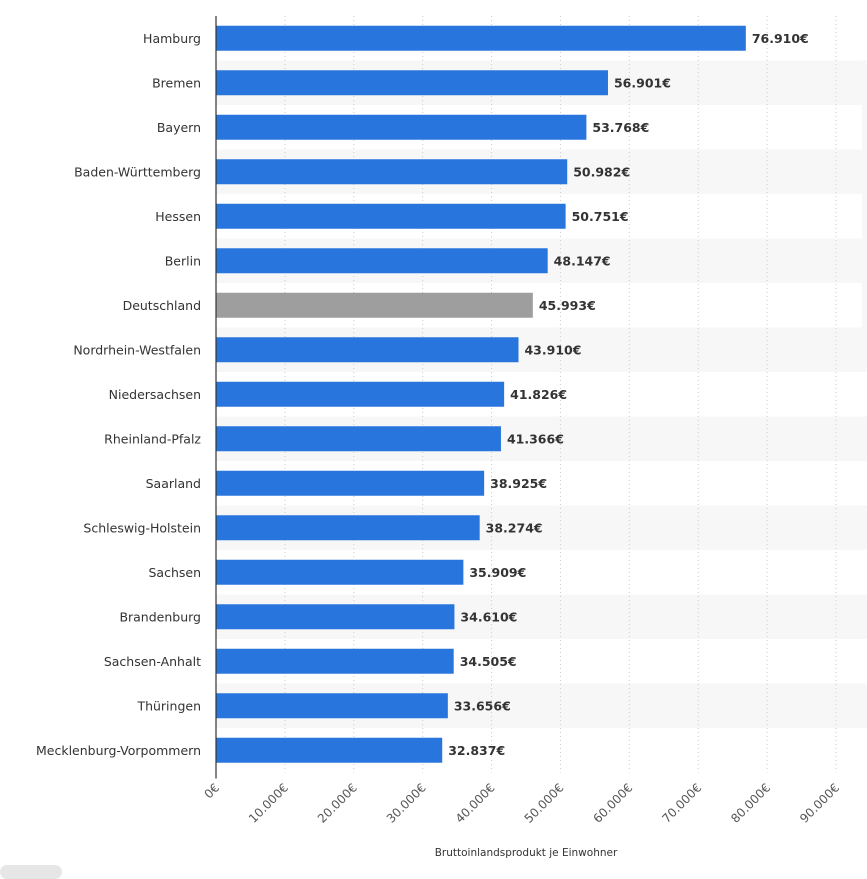  Describe the element at coordinates (482, 705) in the screenshot. I see `data-label: 33.656€` at that location.